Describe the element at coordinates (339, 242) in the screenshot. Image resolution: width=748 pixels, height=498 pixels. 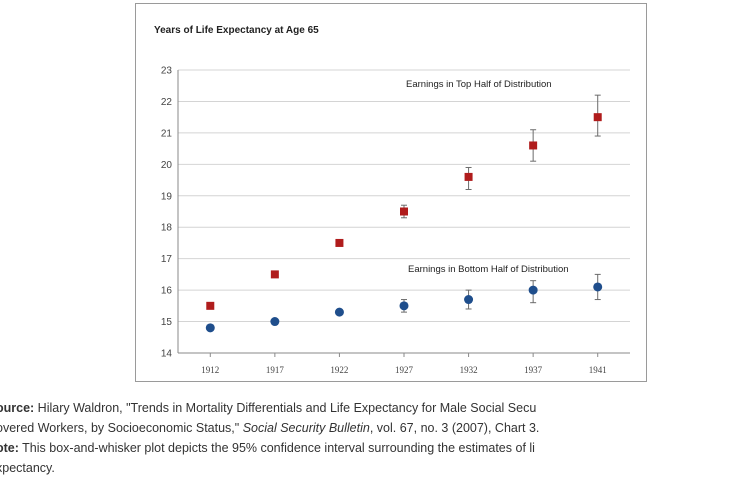
I see `marker-top-half-1922` at that location.